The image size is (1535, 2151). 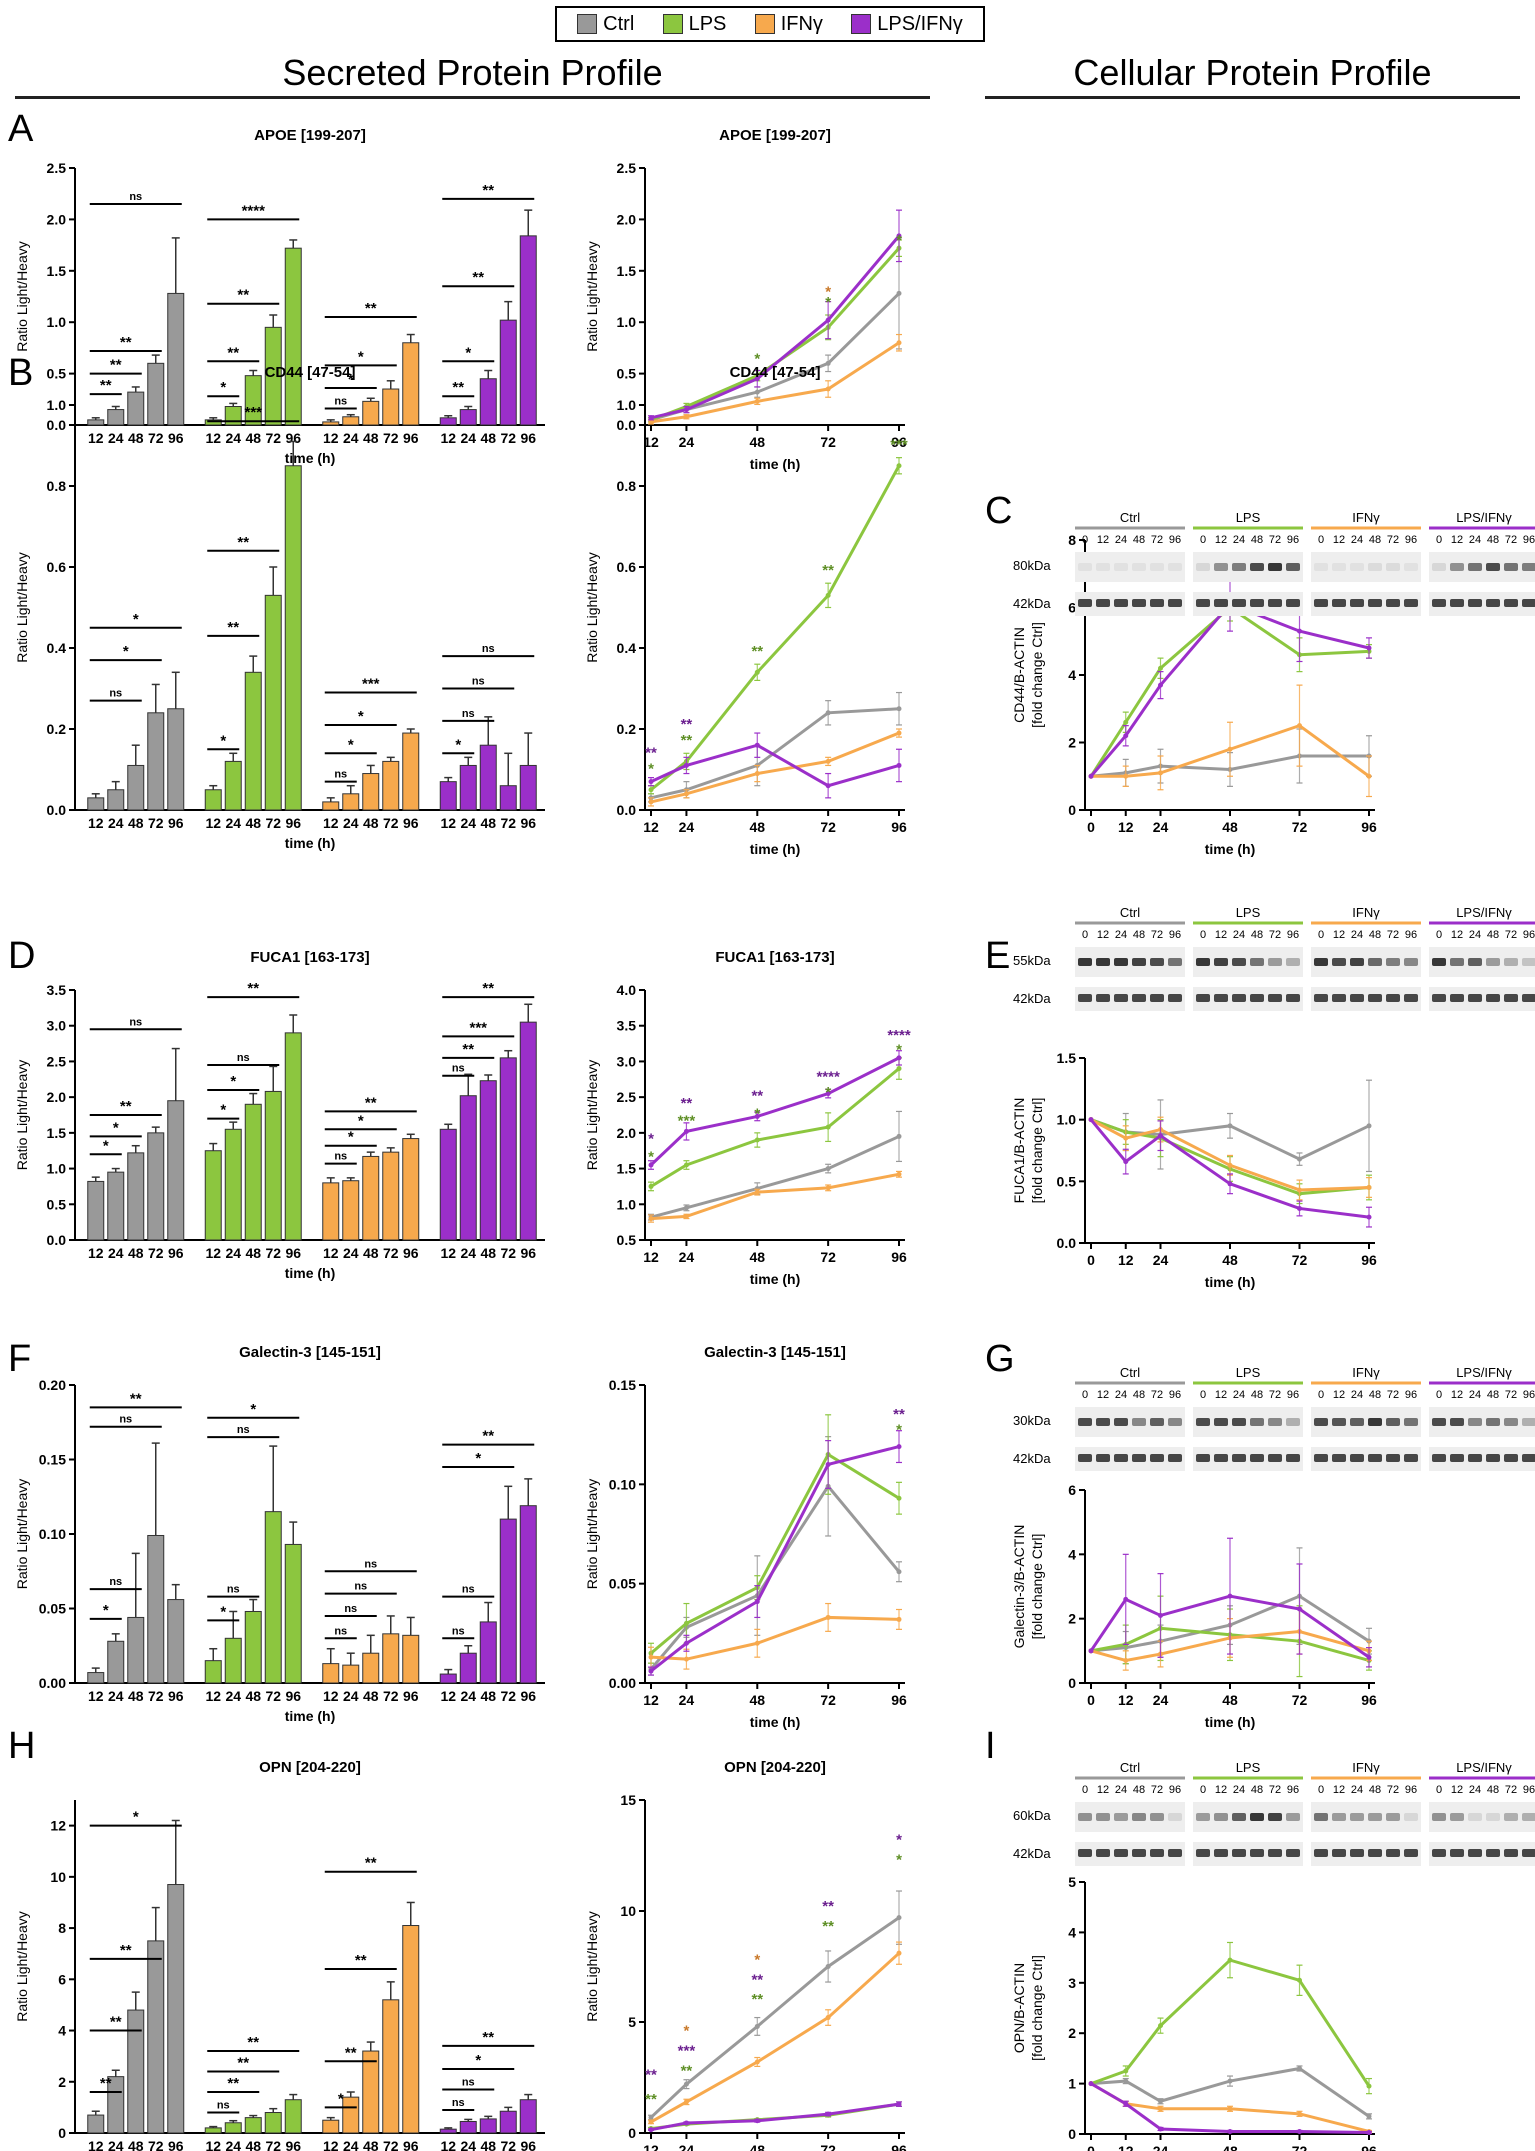 I want to click on D_bar-sig-label: *, so click(x=116, y=1127).